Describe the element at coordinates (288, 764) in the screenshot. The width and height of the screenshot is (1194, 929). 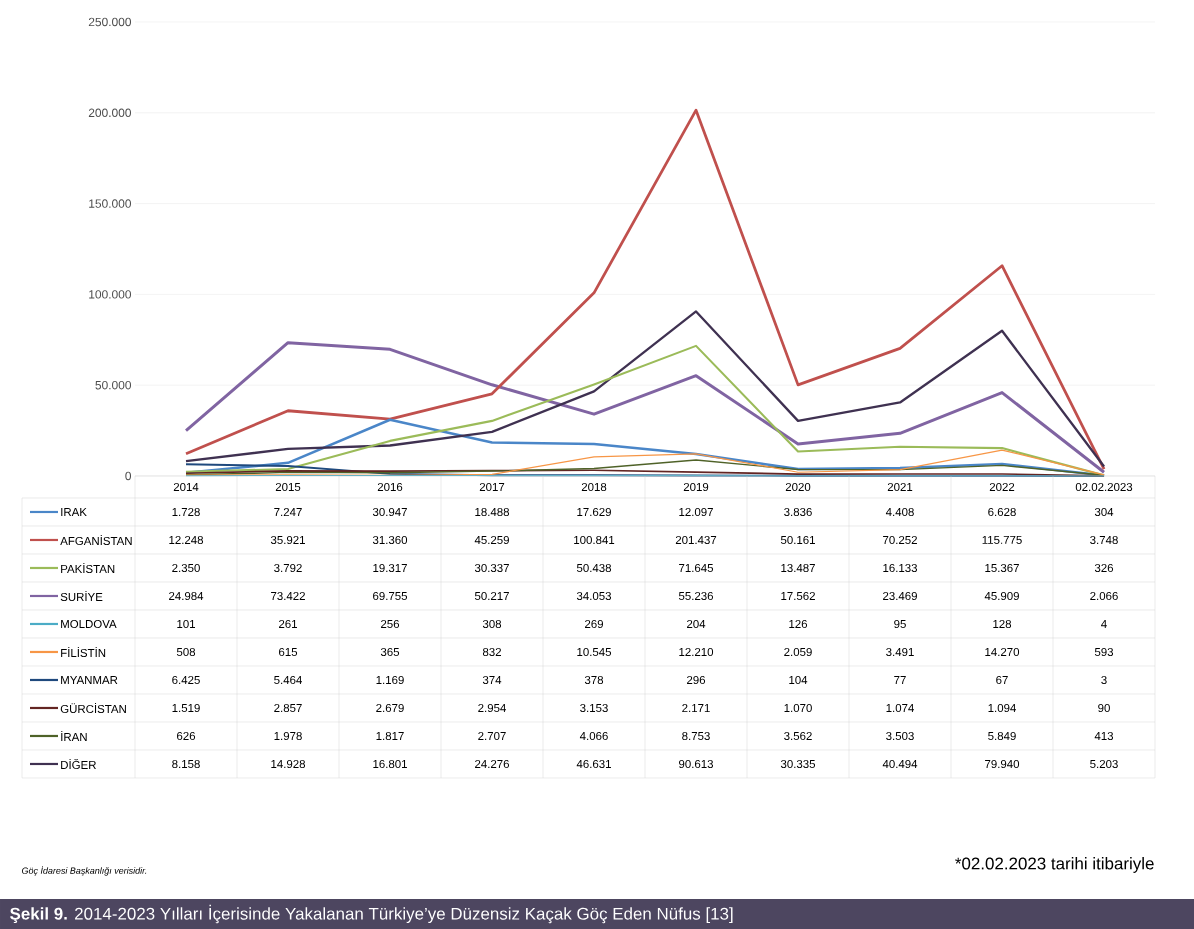
I see `data-label: 14.928` at that location.